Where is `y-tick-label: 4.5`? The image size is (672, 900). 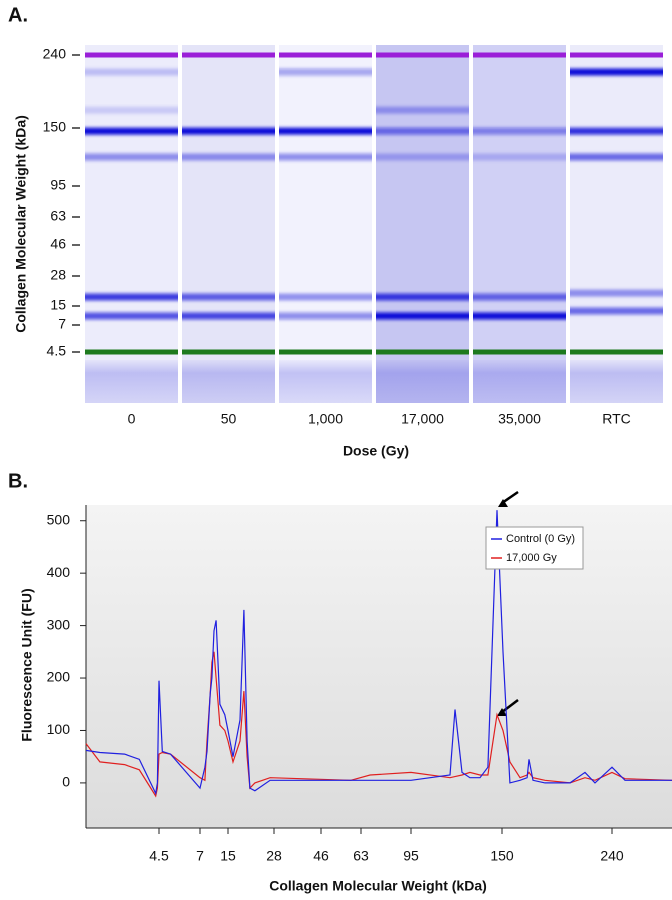
y-tick-label: 4.5 is located at coordinates (57, 351).